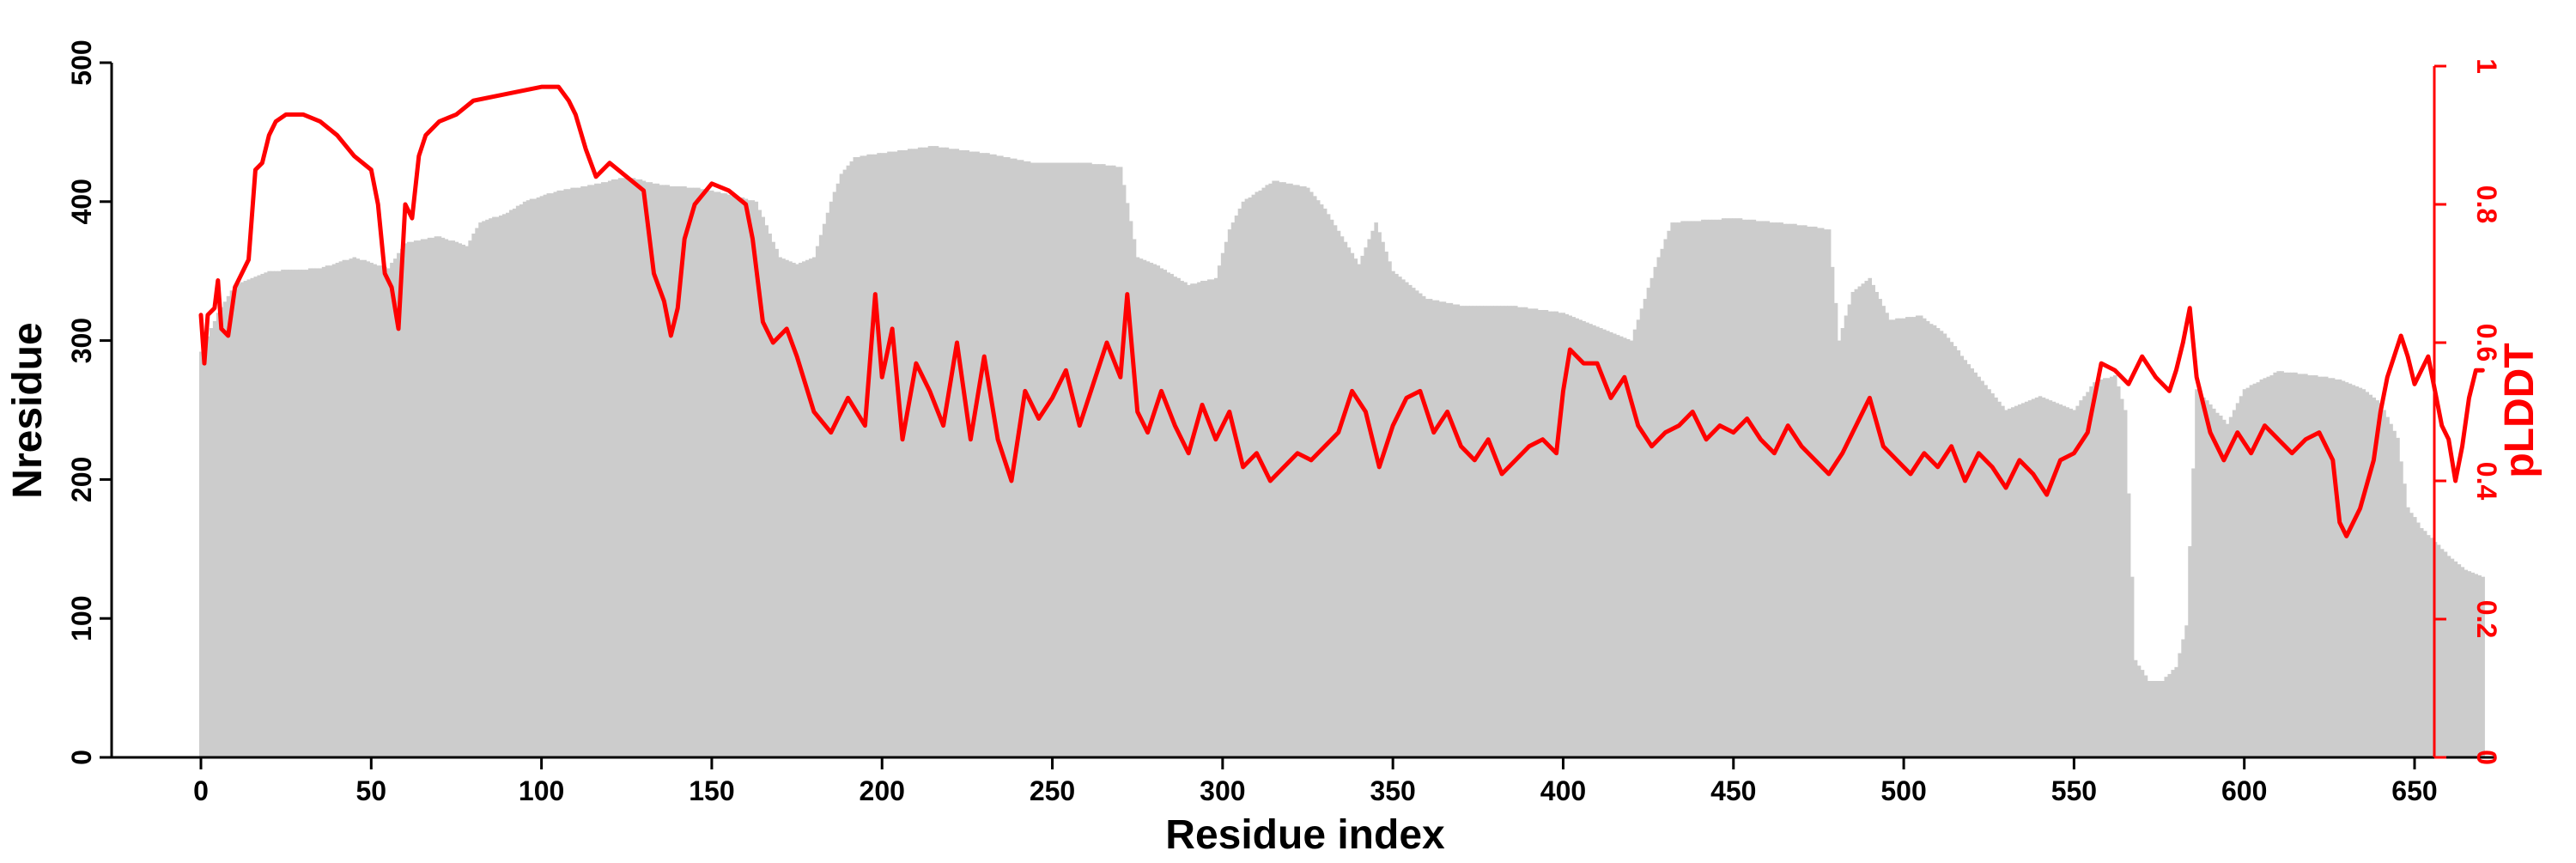  I want to click on x-tick-label: 500, so click(1903, 791).